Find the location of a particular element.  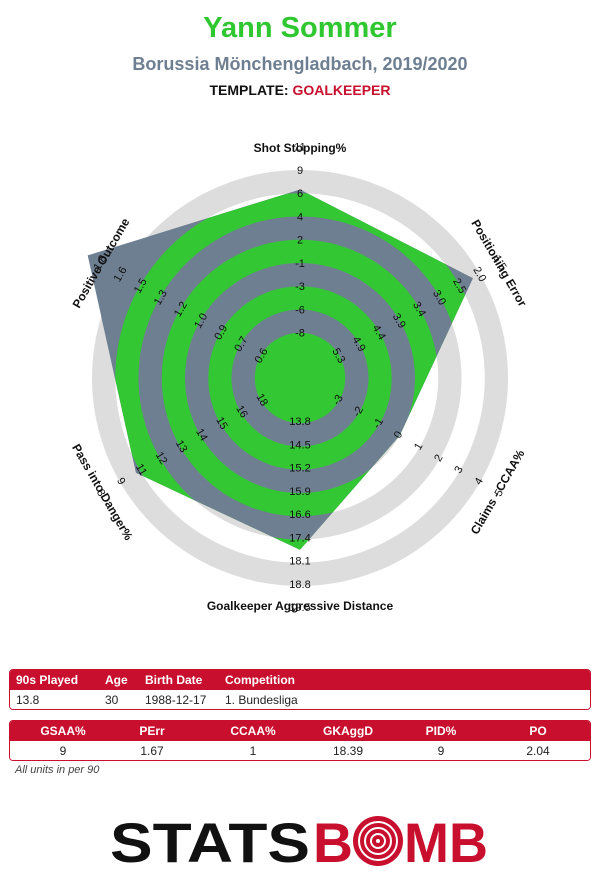

axis-tick-label: 1 is located at coordinates (418, 446).